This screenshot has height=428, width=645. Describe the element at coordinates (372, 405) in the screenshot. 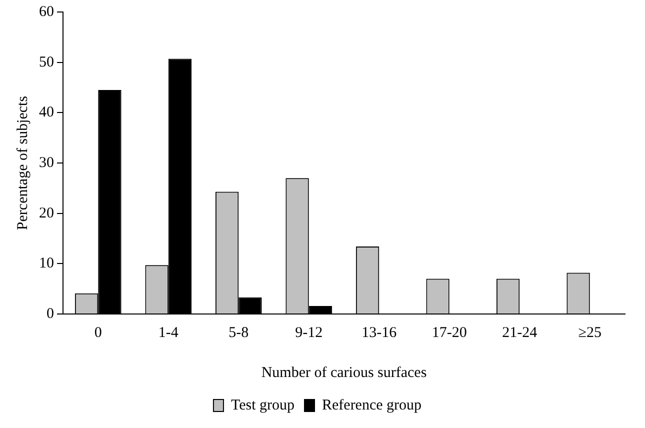

I see `legend-label: Reference group` at that location.